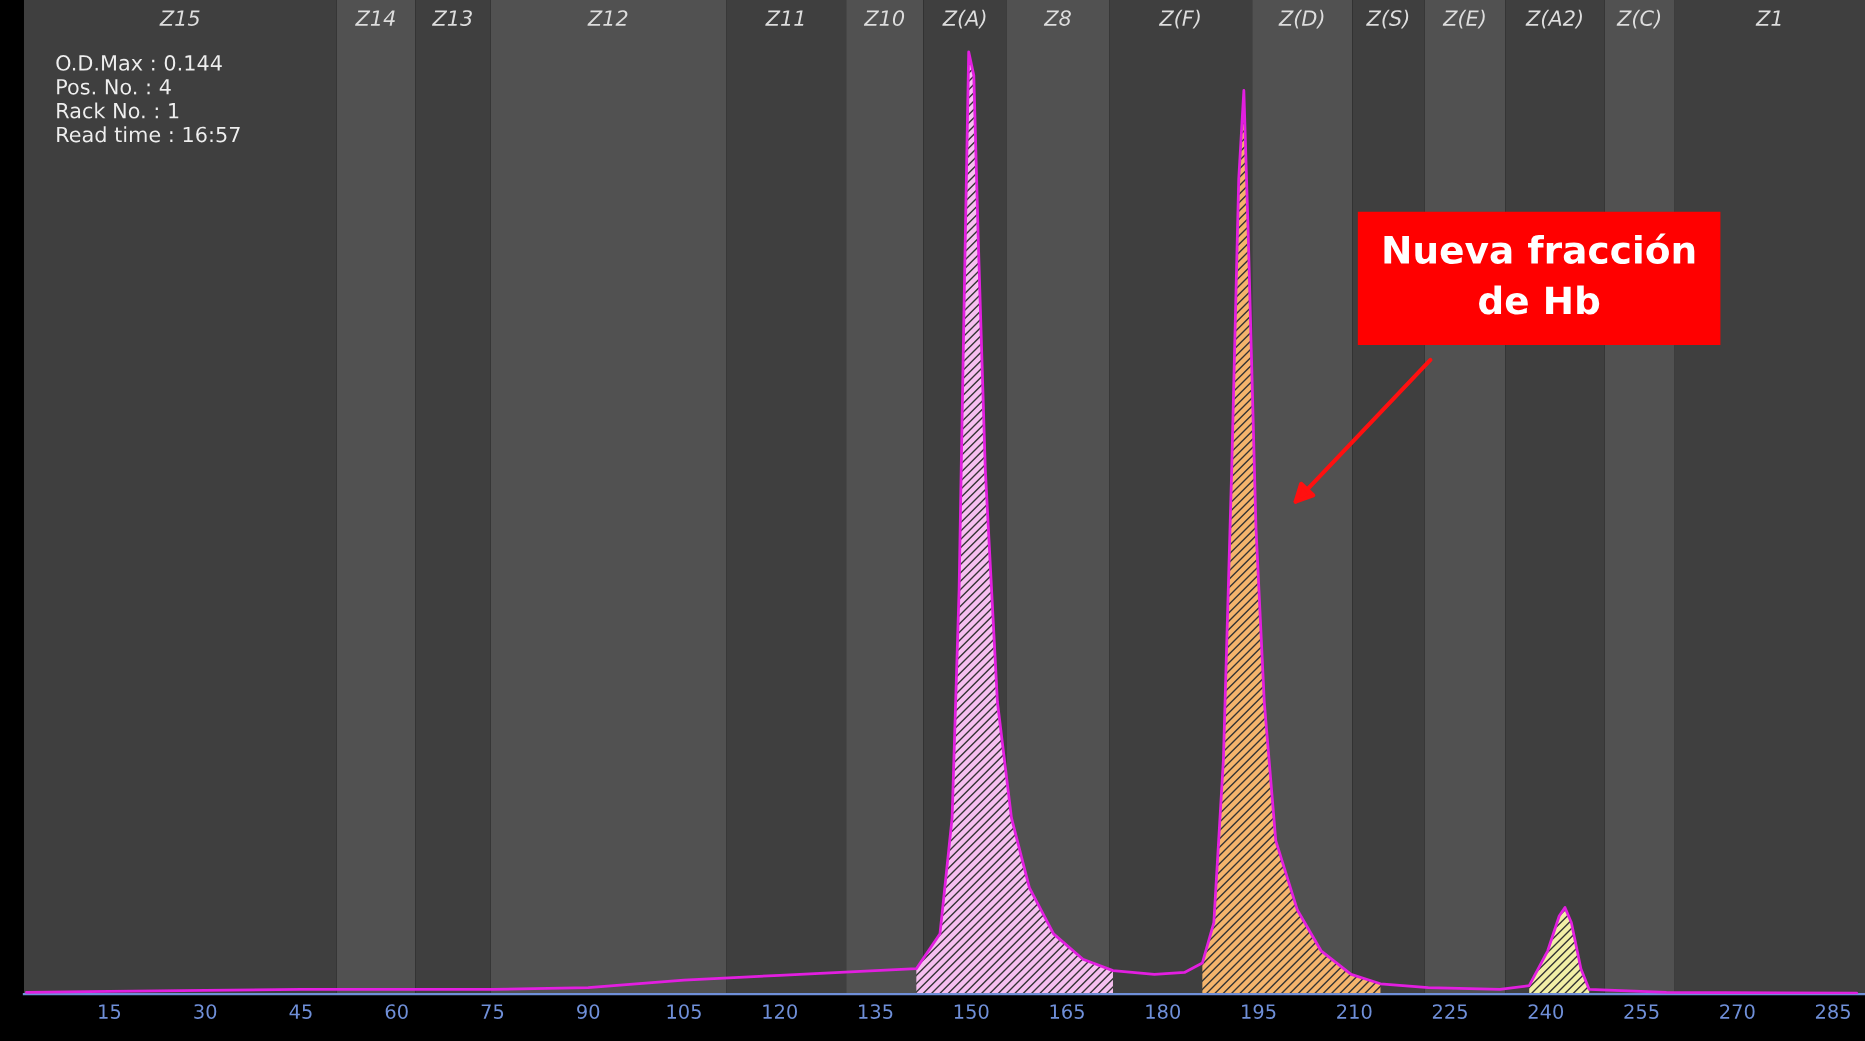 This screenshot has height=1041, width=1865. Describe the element at coordinates (1641, 1011) in the screenshot. I see `x-tick-label: 255` at that location.